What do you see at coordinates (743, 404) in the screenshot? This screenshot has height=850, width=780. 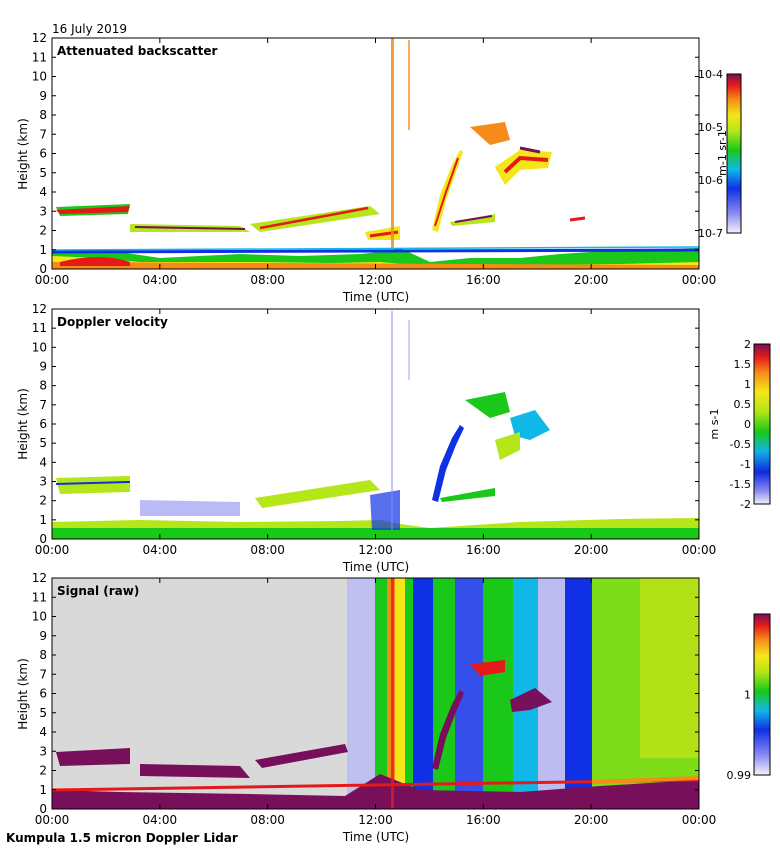 I see `colorbar-tick-label: 0.5` at bounding box center [743, 404].